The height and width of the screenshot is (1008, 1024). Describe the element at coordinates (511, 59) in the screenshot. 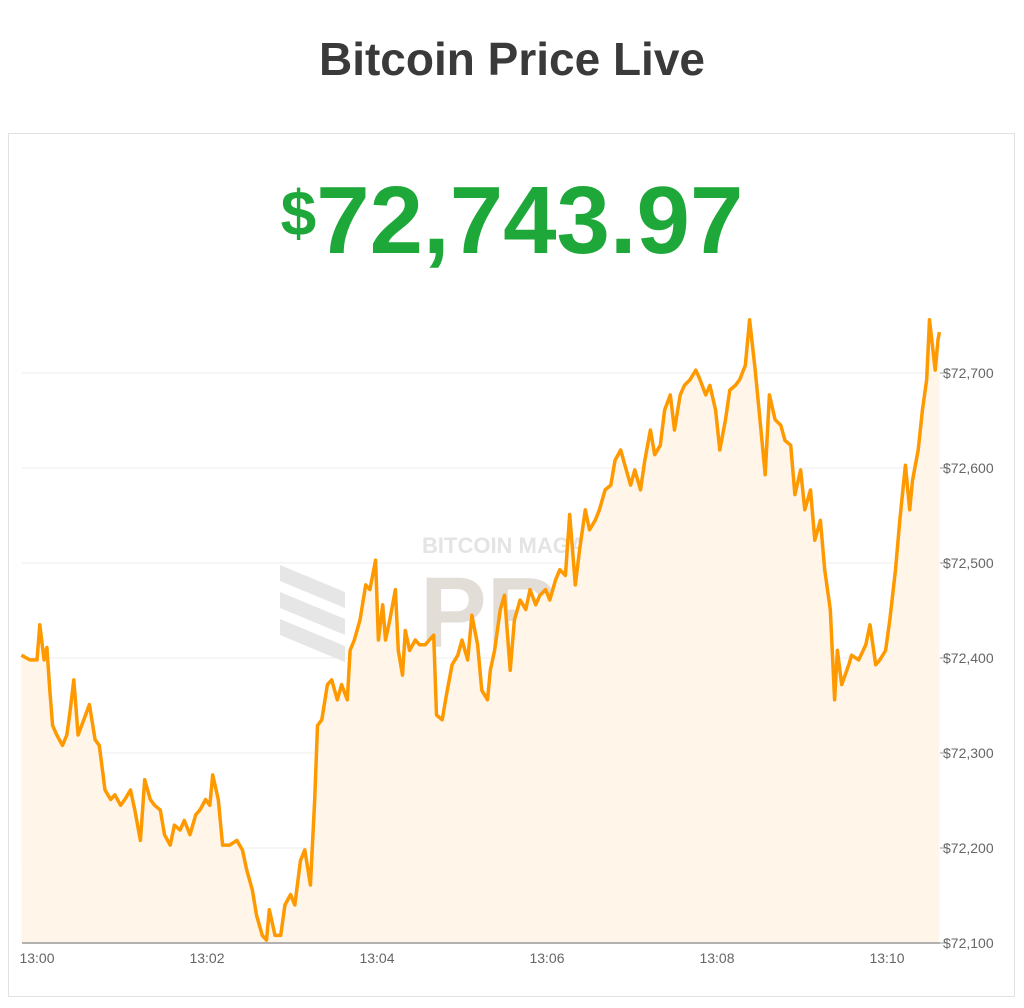

I see `page-title: Bitcoin Price Live` at that location.